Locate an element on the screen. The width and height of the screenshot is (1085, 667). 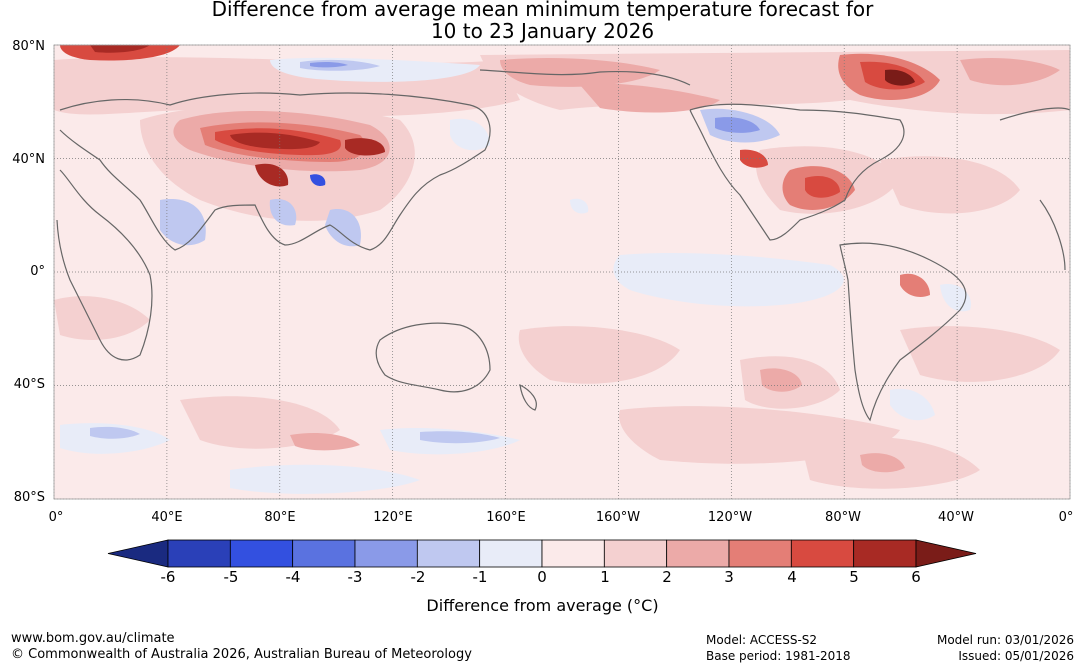
lon-label-80e: 80°E is located at coordinates (280, 517).